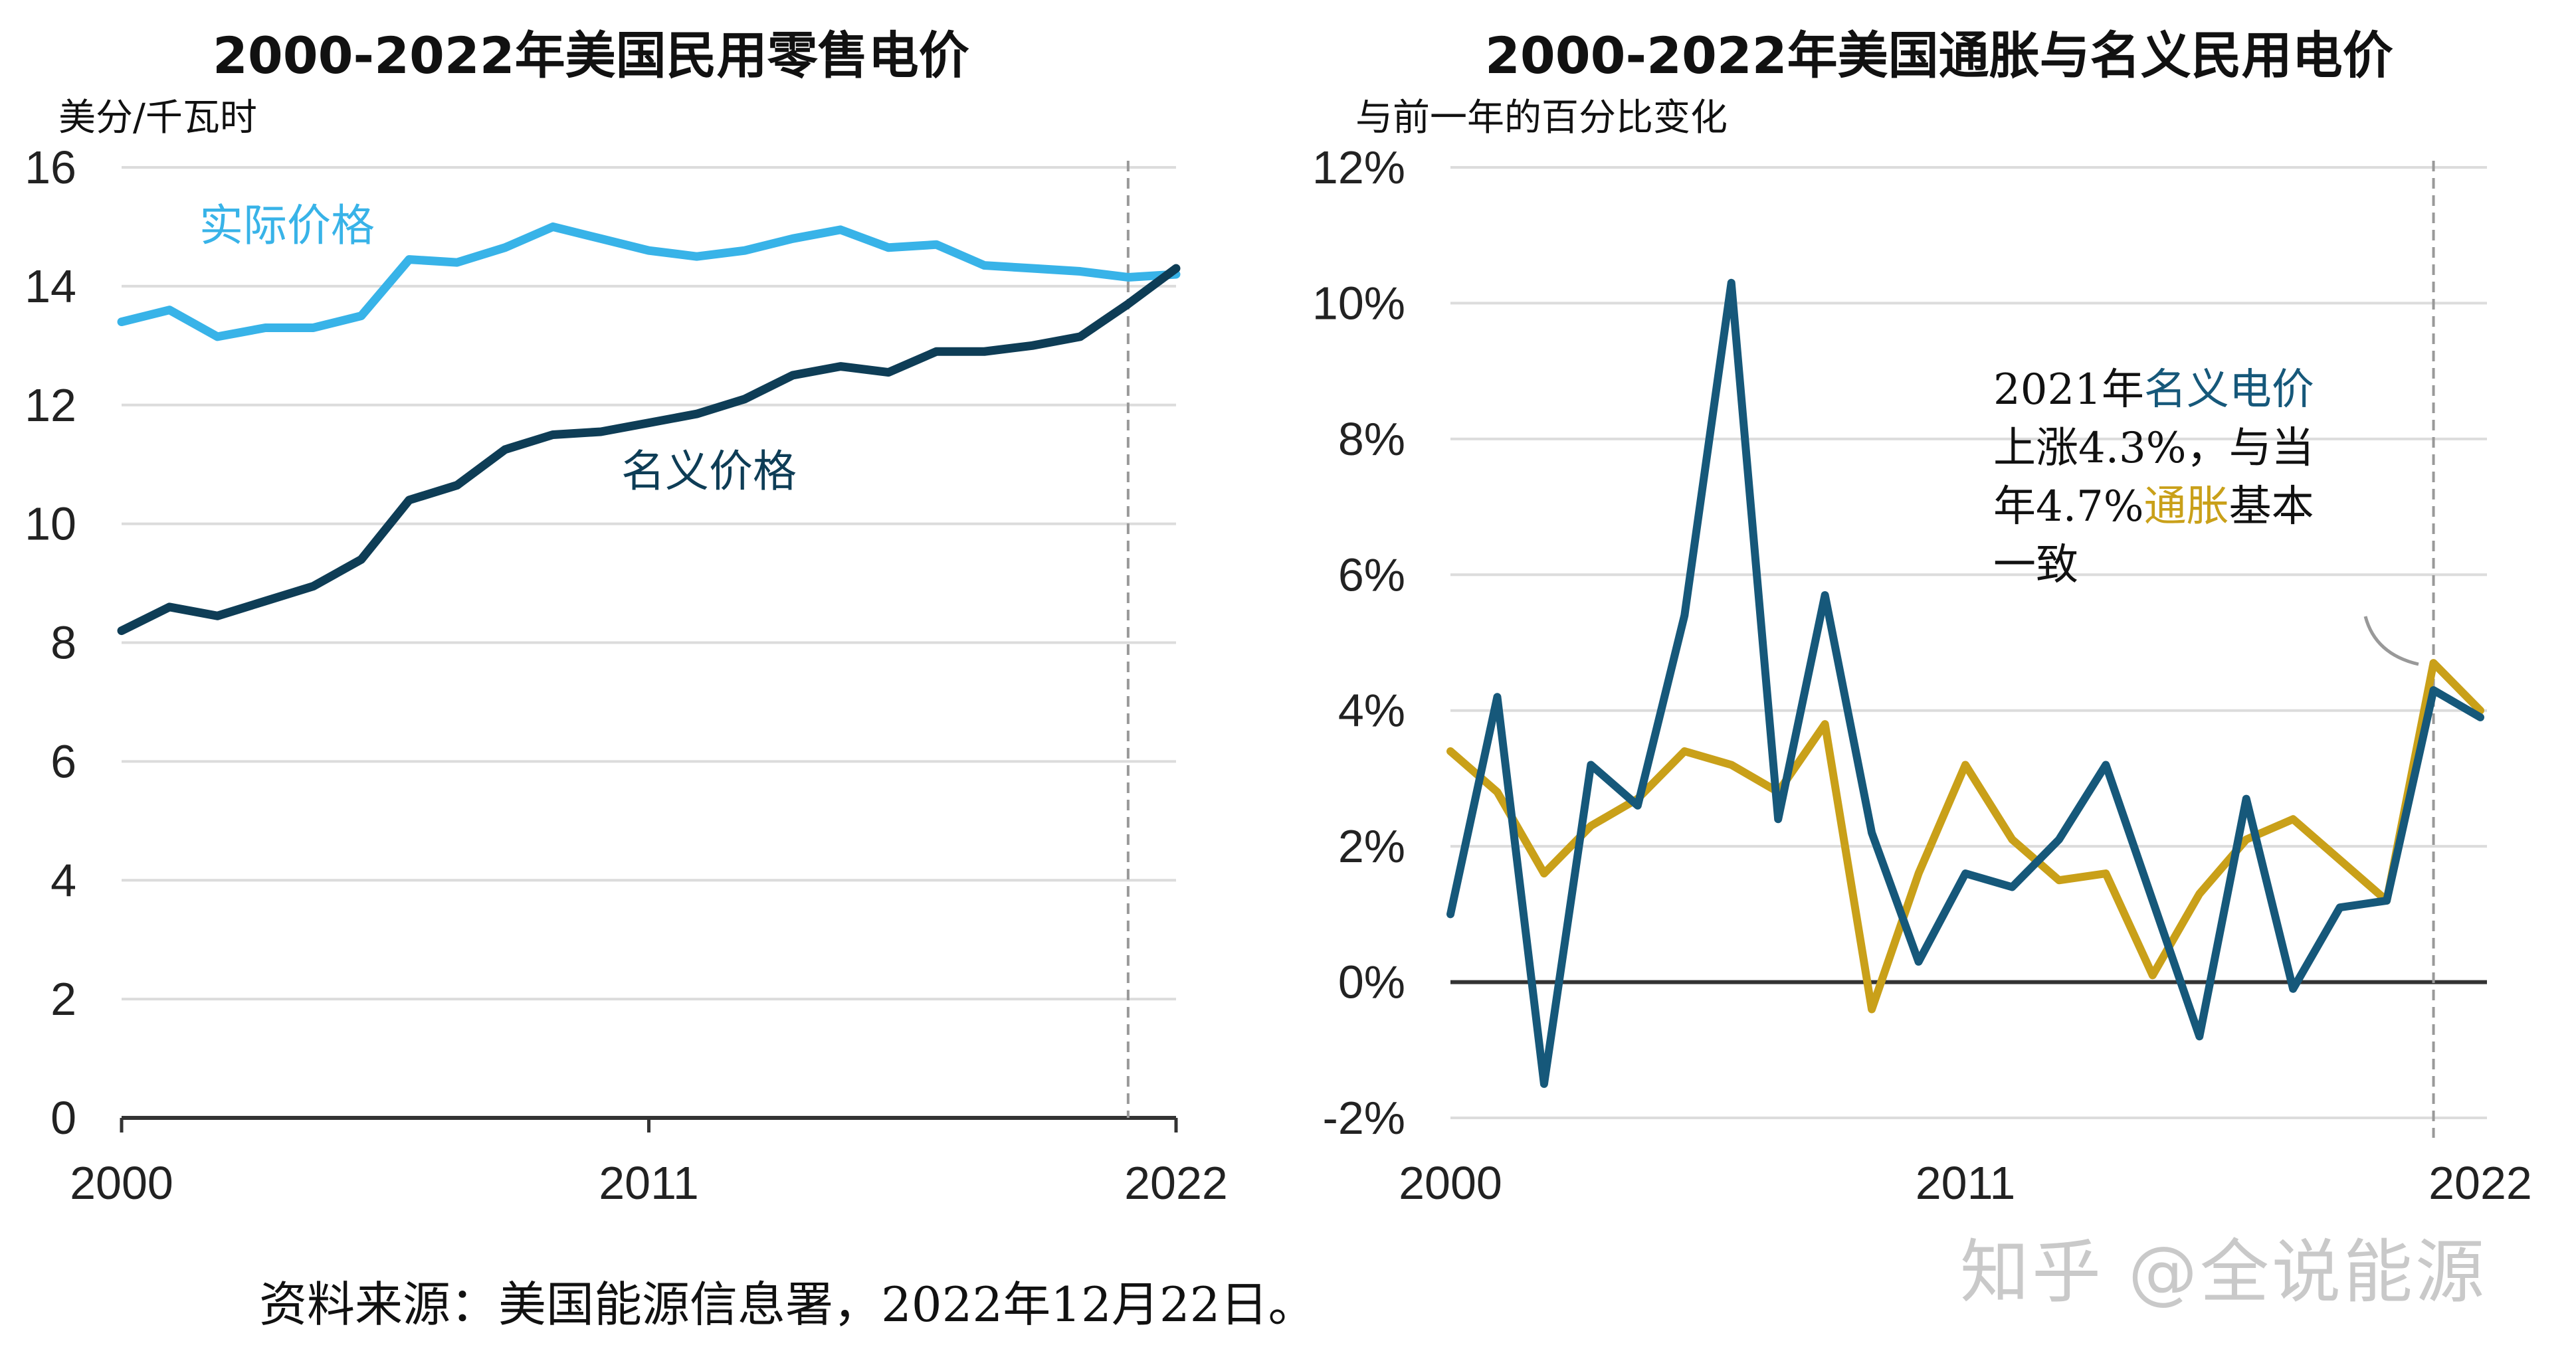 The width and height of the screenshot is (2576, 1357). Describe the element at coordinates (51, 286) in the screenshot. I see `left-y-tick-label: 14` at that location.